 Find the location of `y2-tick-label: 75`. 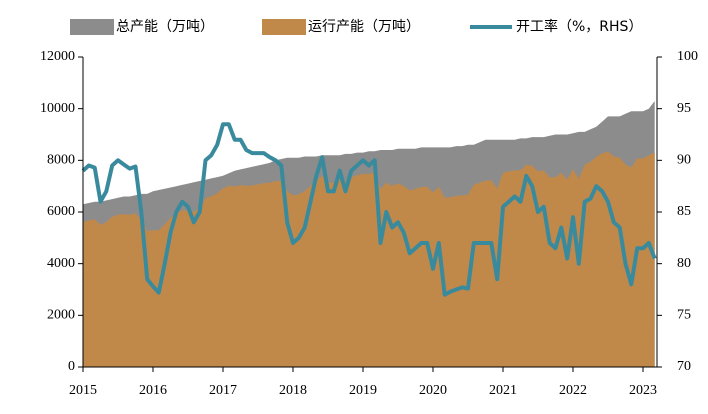

y2-tick-label: 75 is located at coordinates (684, 315).